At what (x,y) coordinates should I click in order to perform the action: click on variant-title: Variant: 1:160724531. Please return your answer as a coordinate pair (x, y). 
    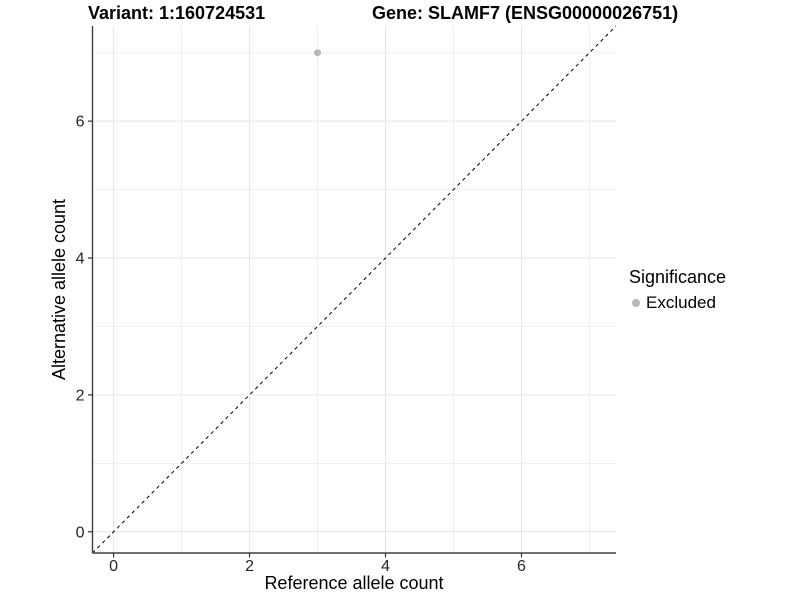
    Looking at the image, I should click on (177, 13).